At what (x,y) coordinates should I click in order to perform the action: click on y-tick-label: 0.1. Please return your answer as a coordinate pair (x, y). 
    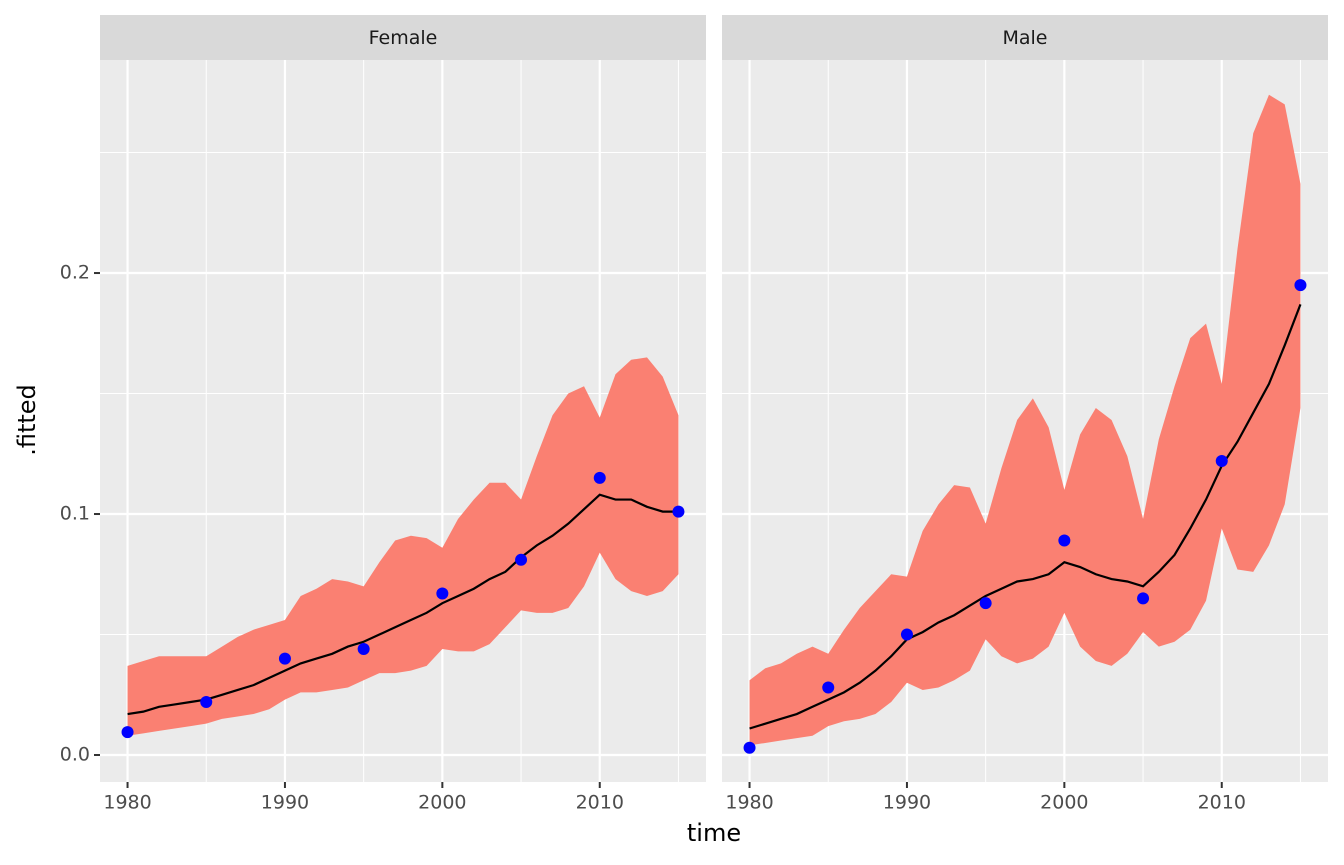
    Looking at the image, I should click on (75, 514).